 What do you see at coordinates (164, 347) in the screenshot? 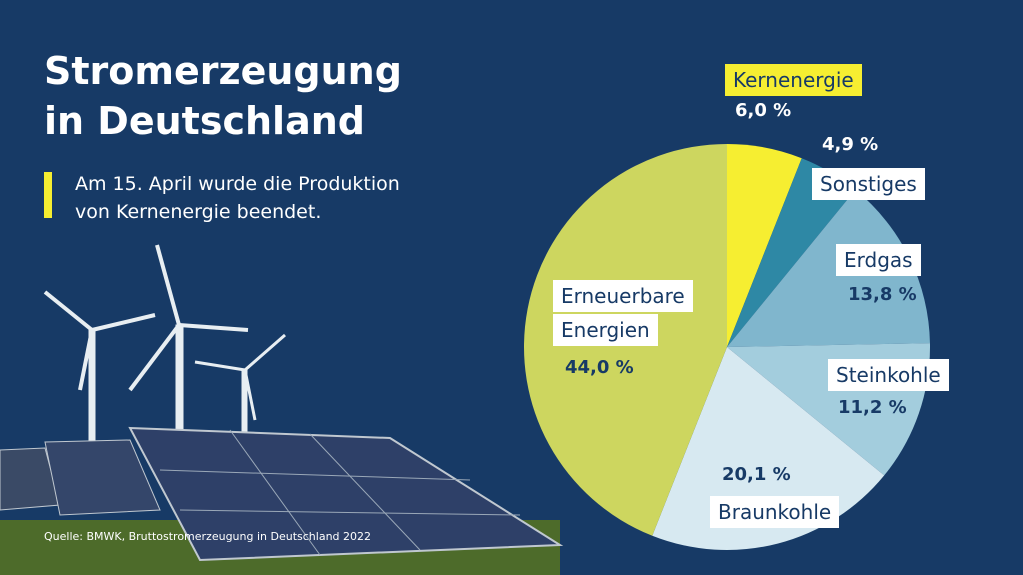
I see `wind-turbines` at bounding box center [164, 347].